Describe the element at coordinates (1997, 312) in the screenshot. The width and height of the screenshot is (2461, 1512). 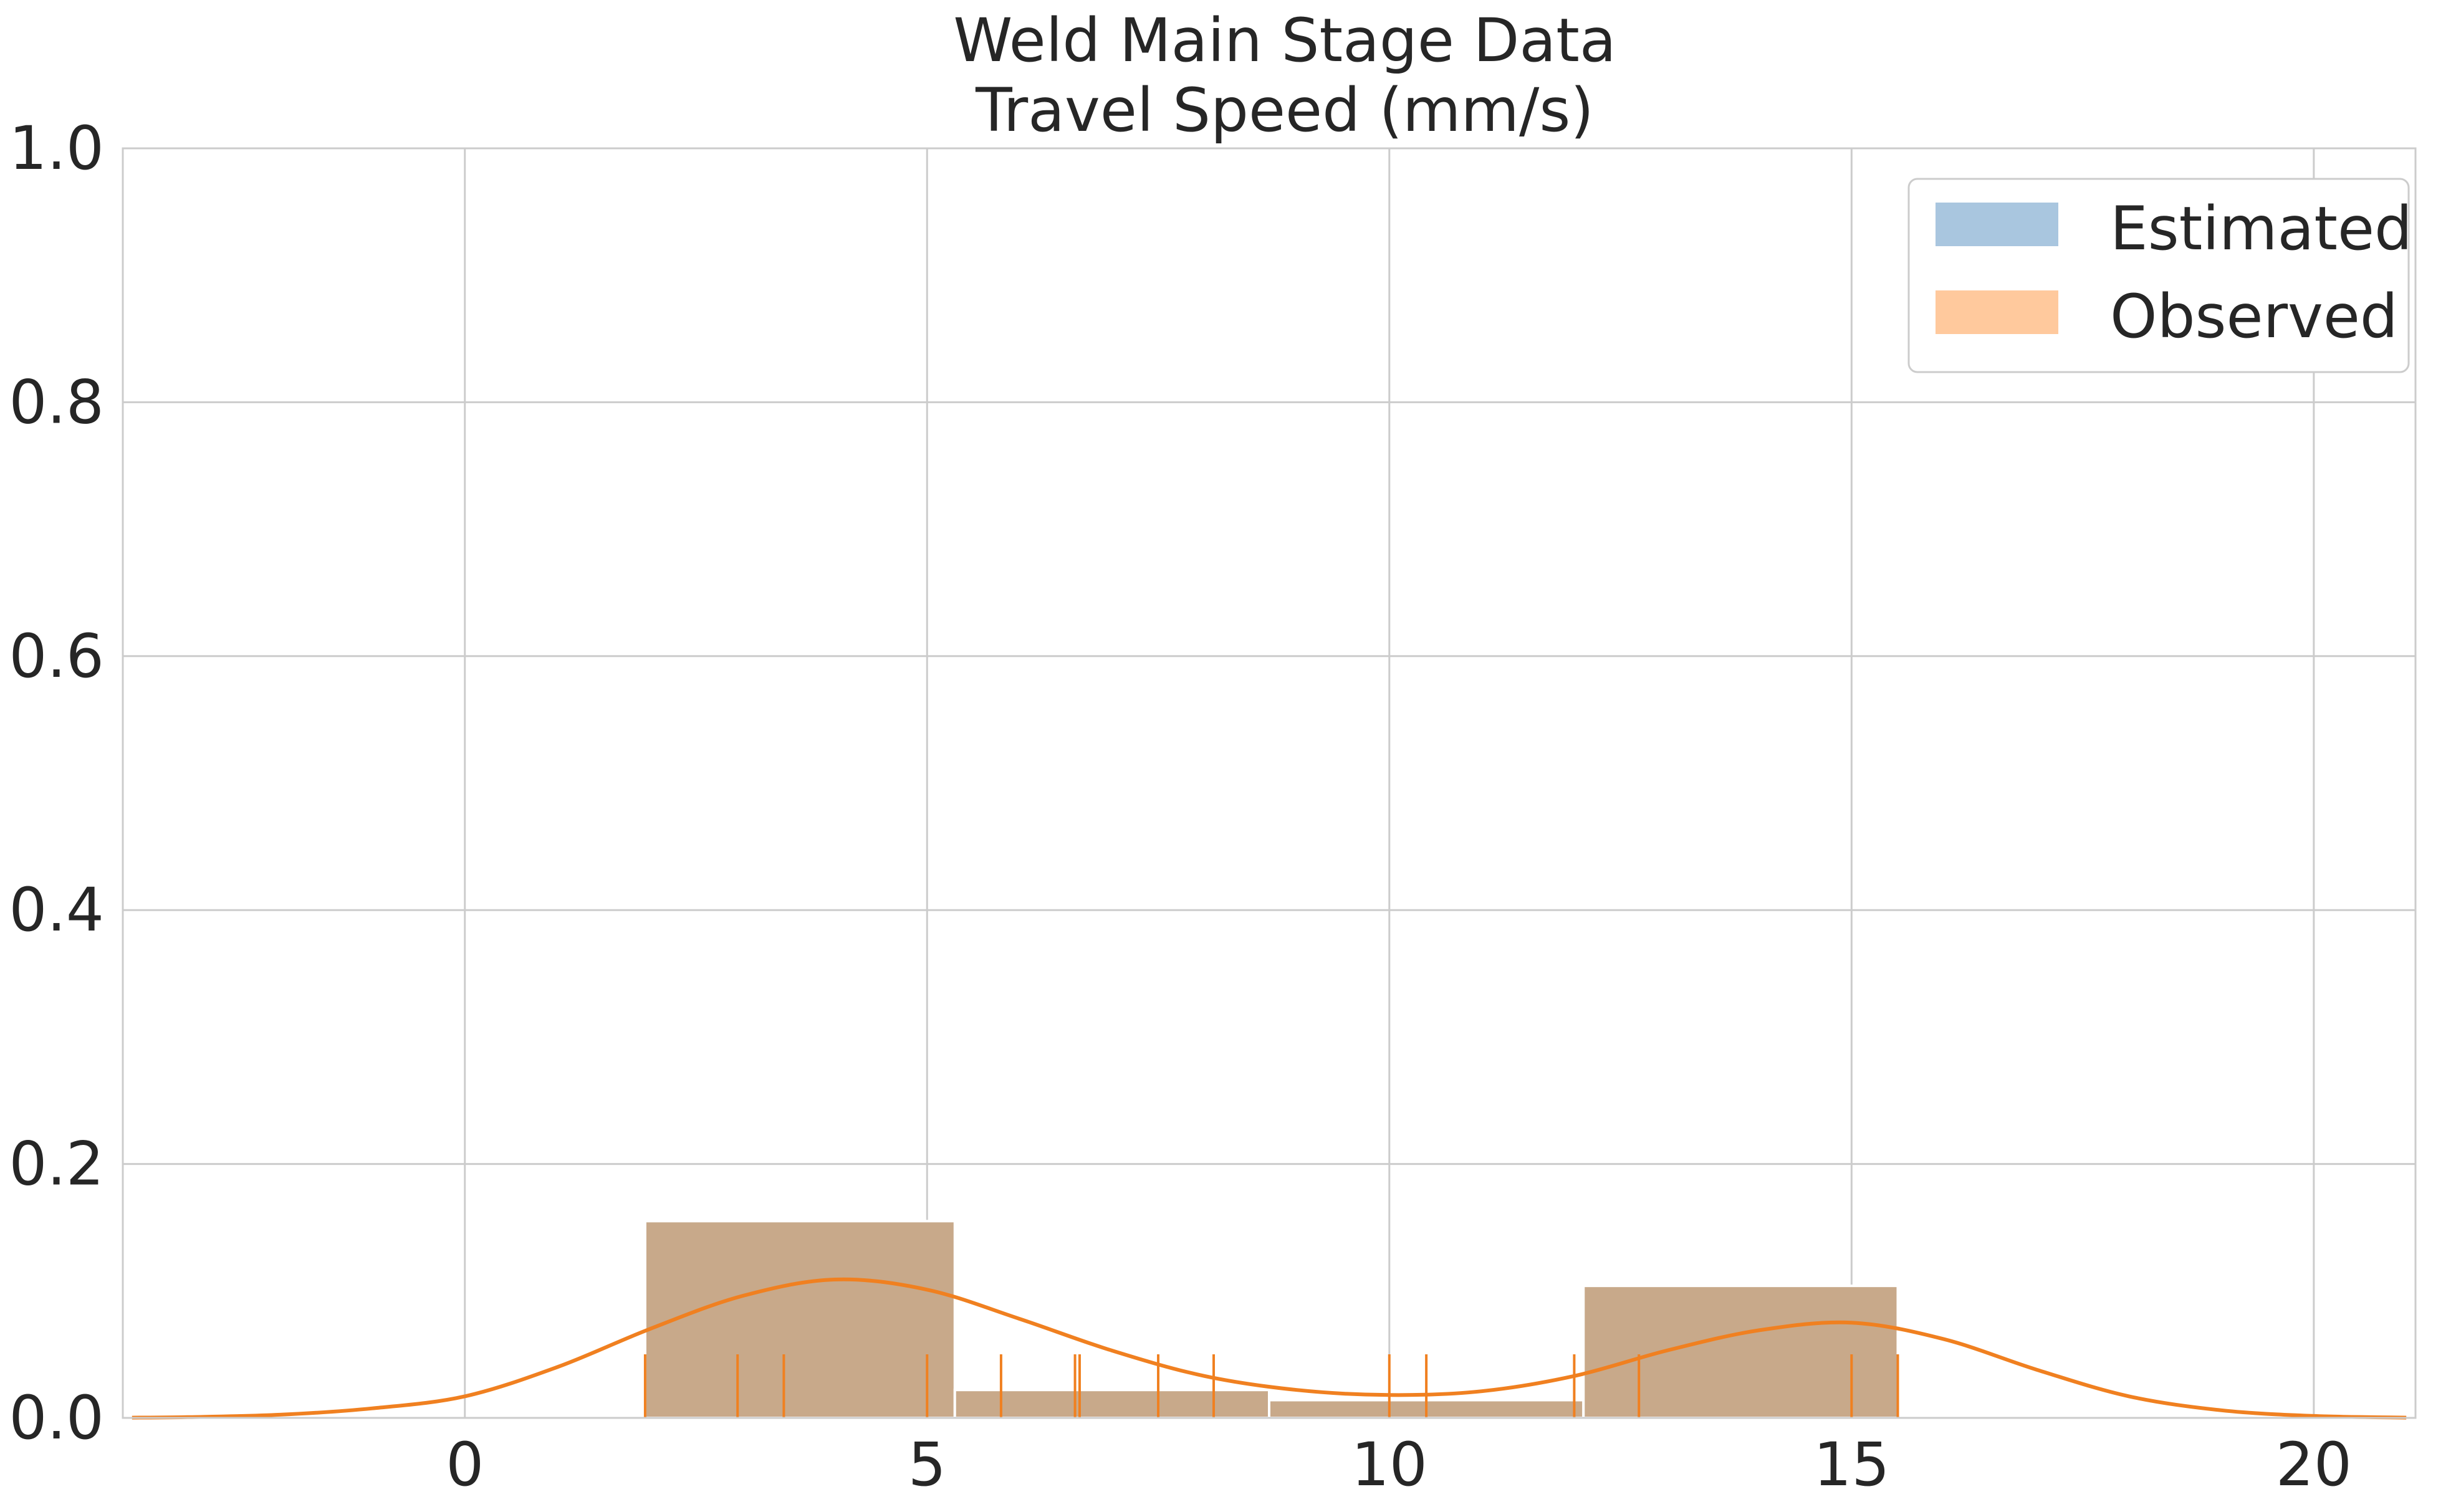
I see `legend-swatch-observed` at that location.